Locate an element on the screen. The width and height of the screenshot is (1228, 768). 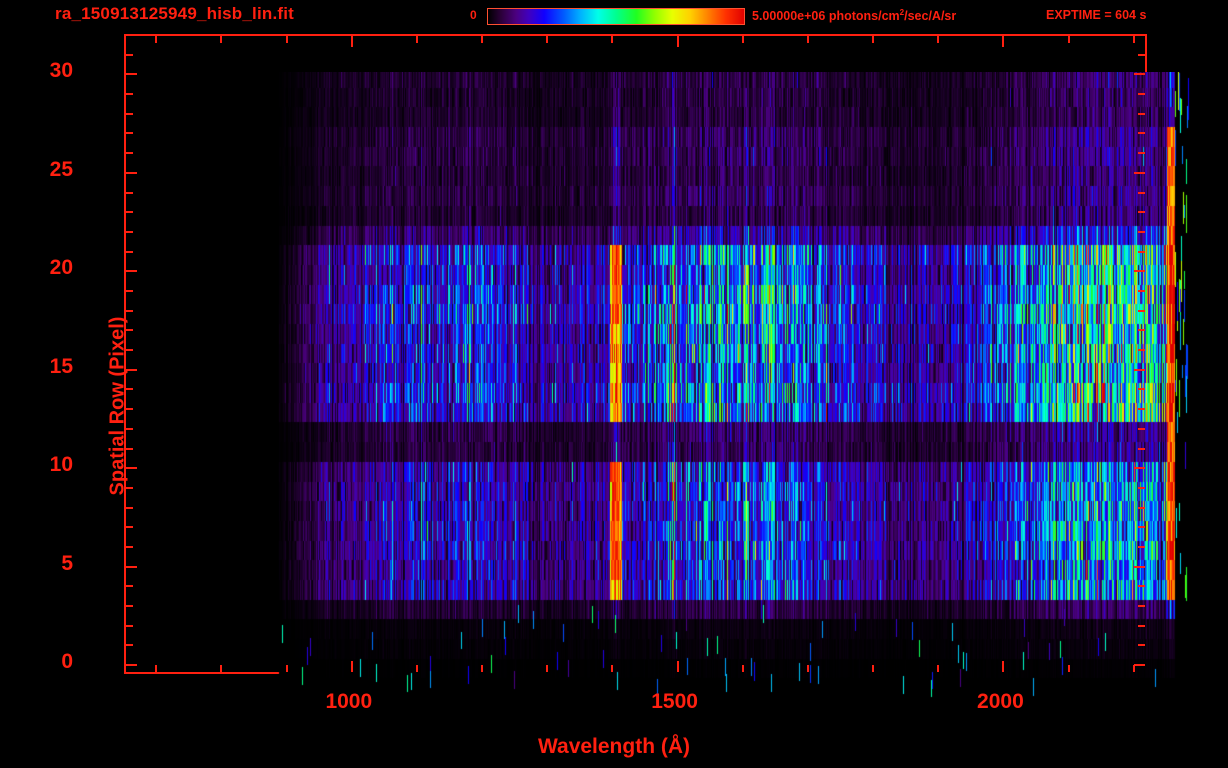
exptime-label: EXPTIME = 604 s is located at coordinates (1096, 15).